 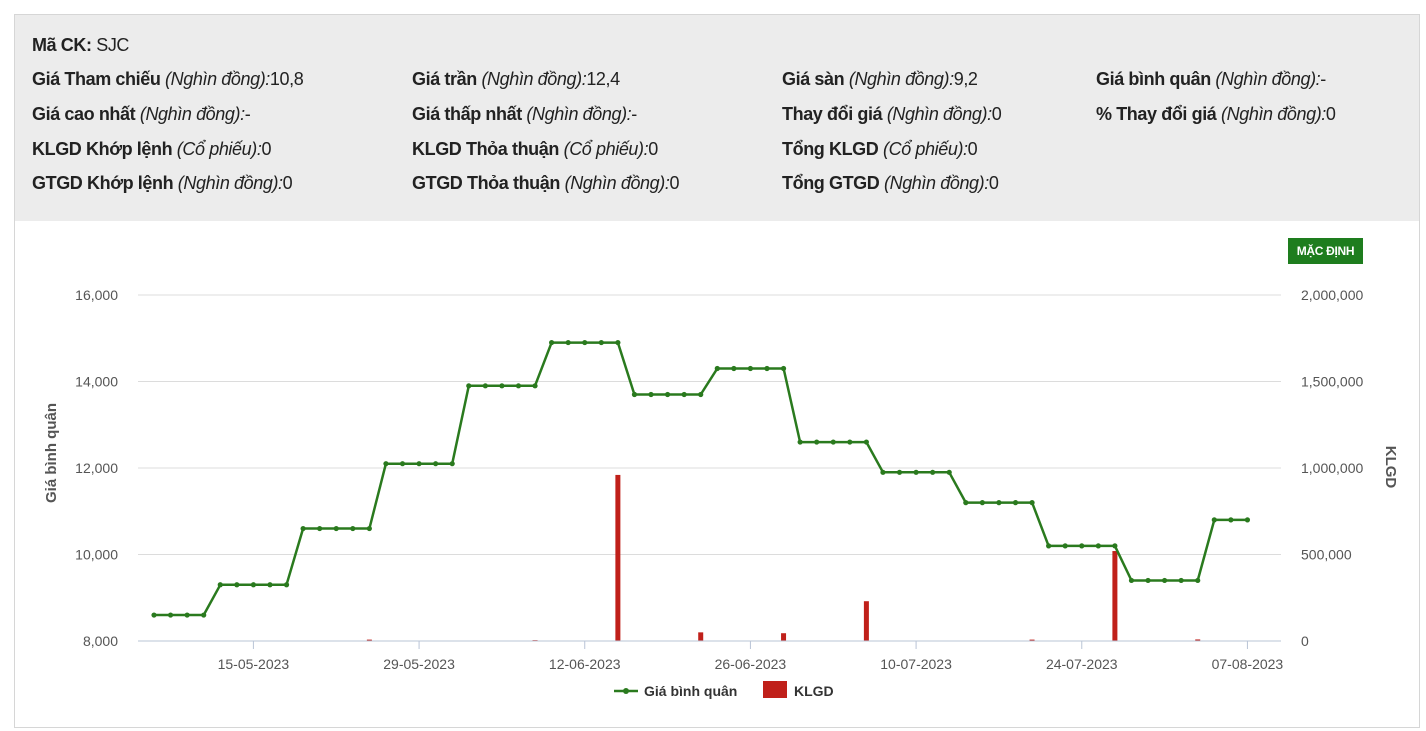 I want to click on info-item: Mã CK: SJC, so click(x=80, y=45).